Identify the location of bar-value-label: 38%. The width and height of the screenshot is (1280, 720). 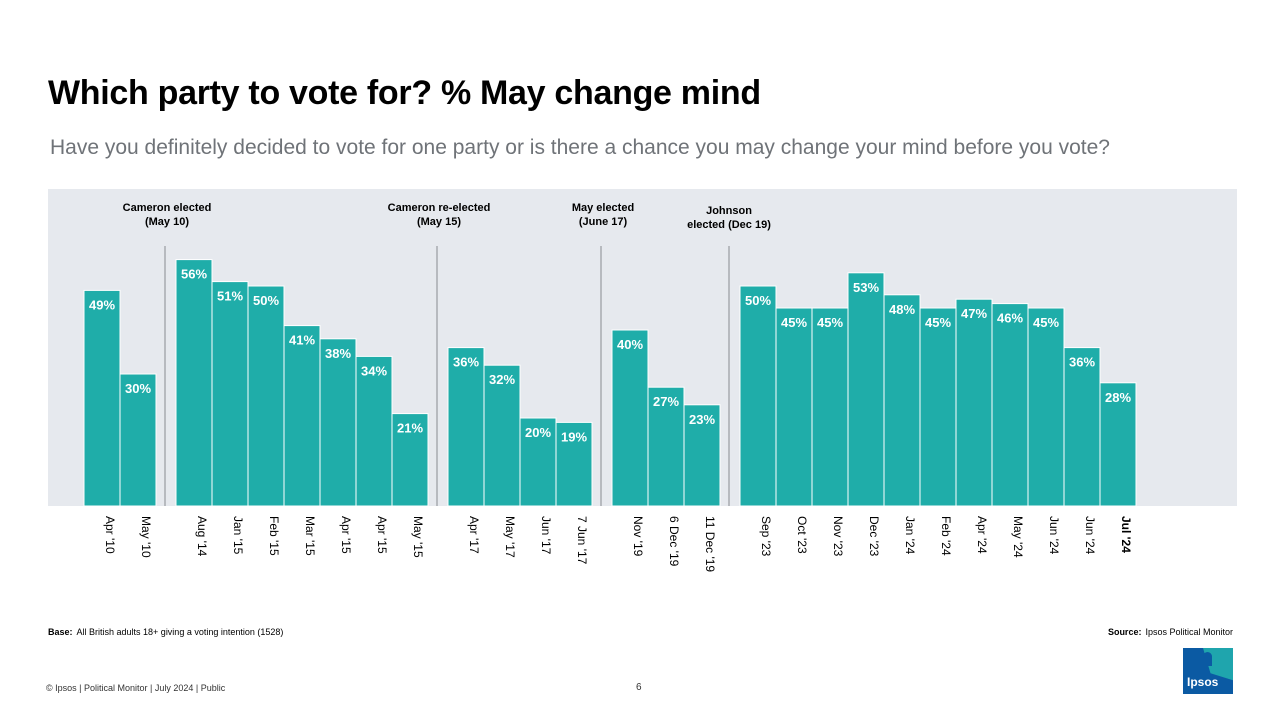
(338, 353).